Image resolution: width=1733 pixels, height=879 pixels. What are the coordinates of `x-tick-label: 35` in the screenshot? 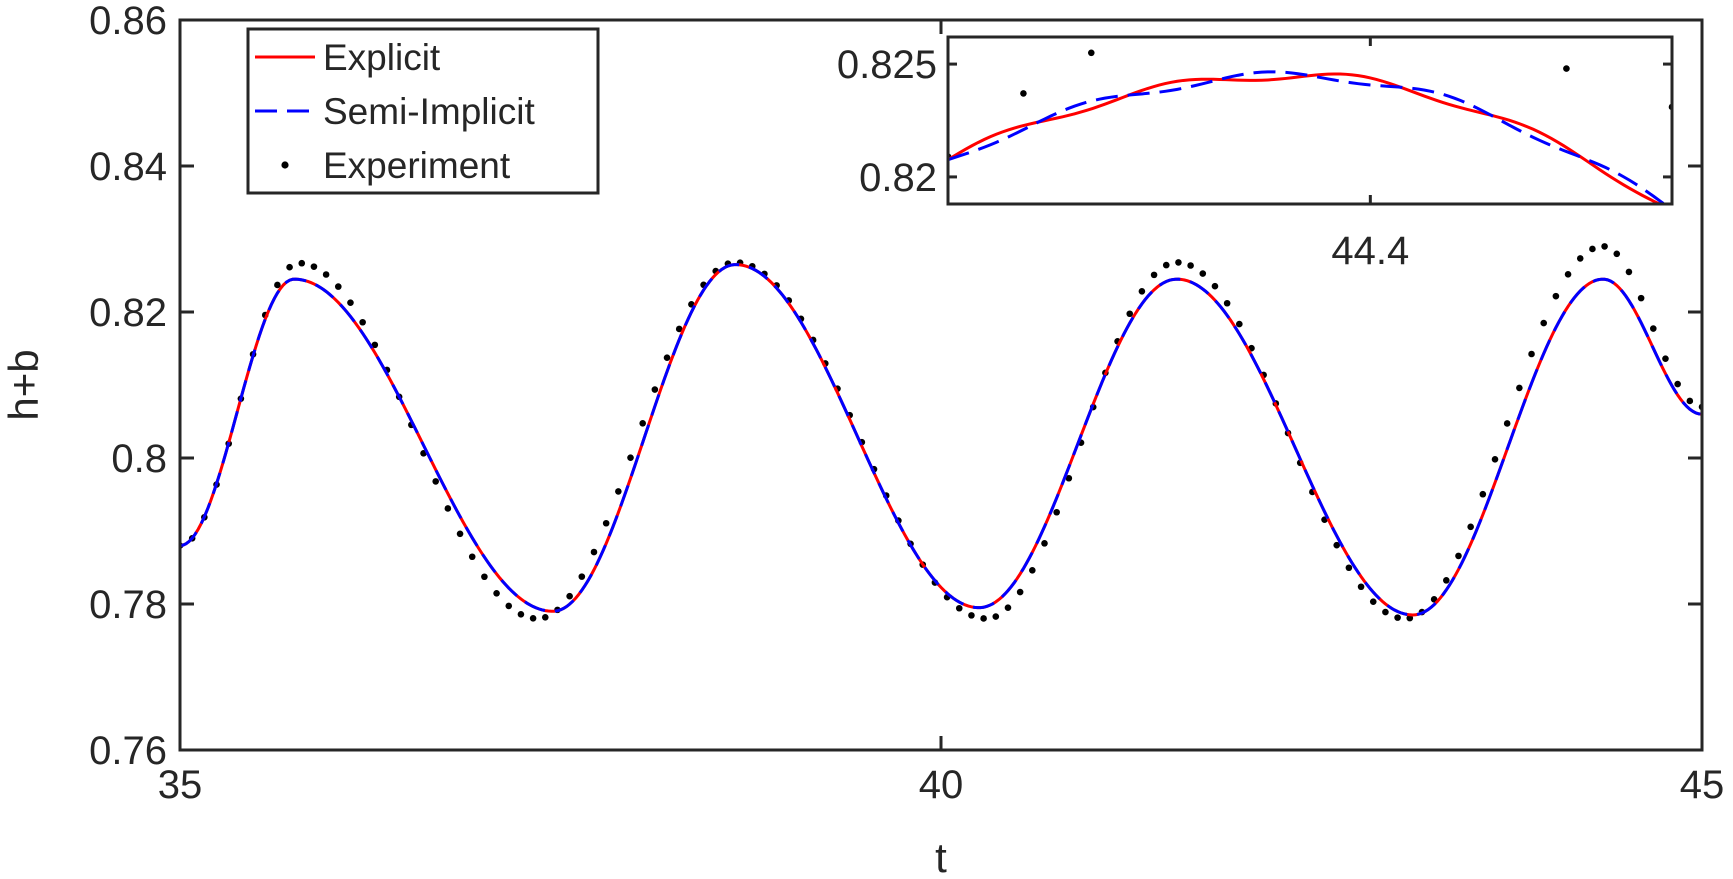 It's located at (180, 785).